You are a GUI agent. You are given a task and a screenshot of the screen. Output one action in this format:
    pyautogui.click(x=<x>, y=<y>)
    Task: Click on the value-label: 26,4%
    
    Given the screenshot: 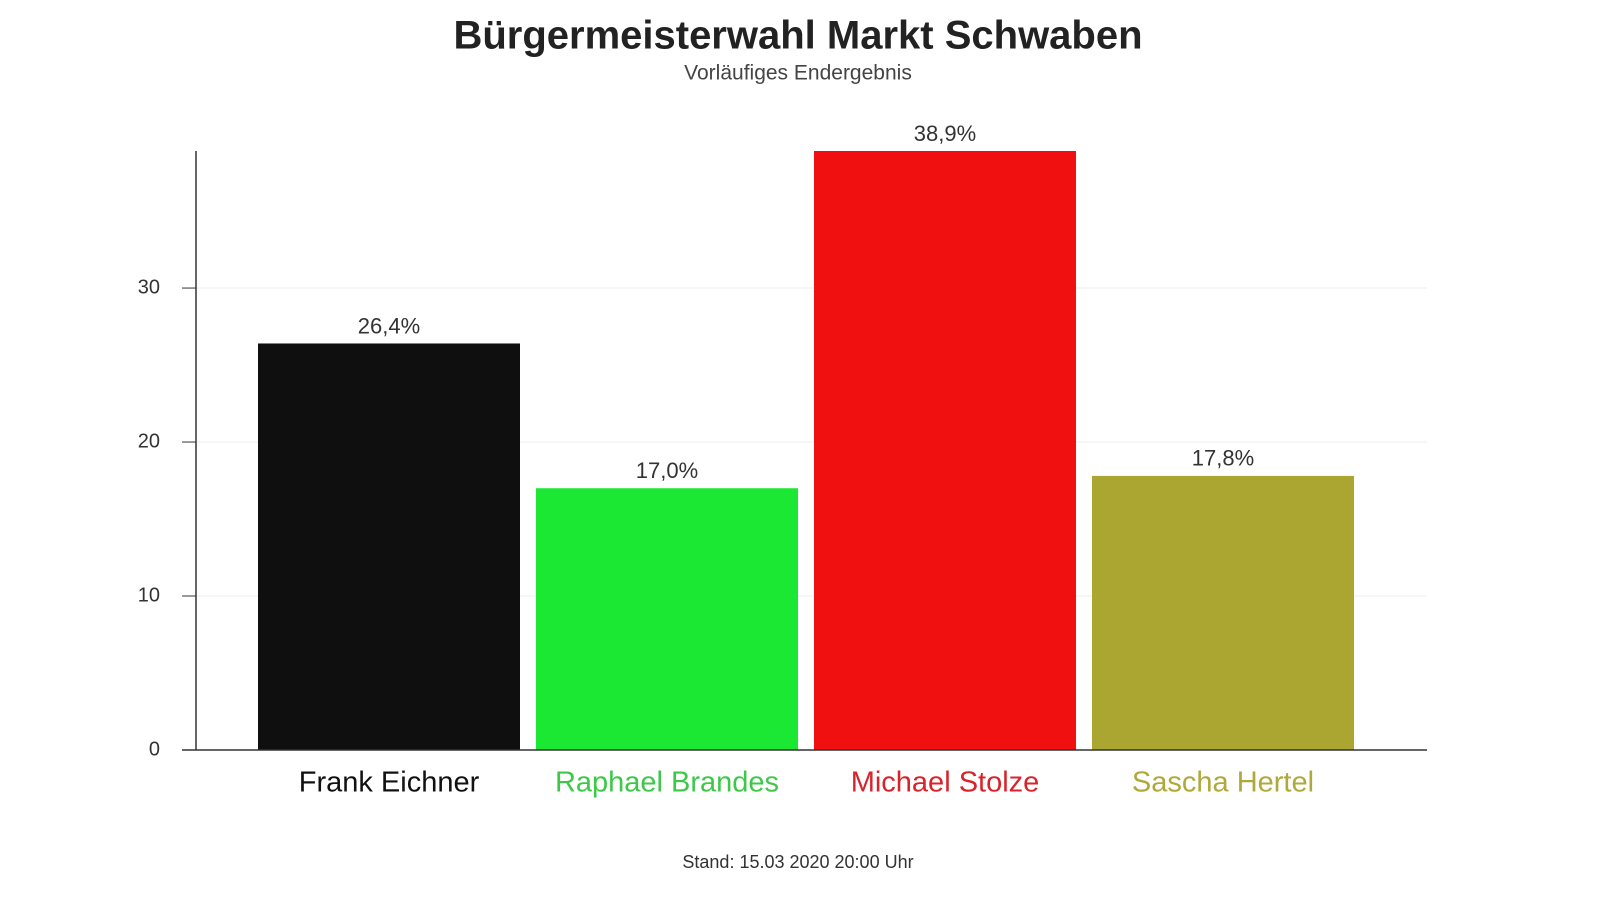 What is the action you would take?
    pyautogui.click(x=389, y=325)
    